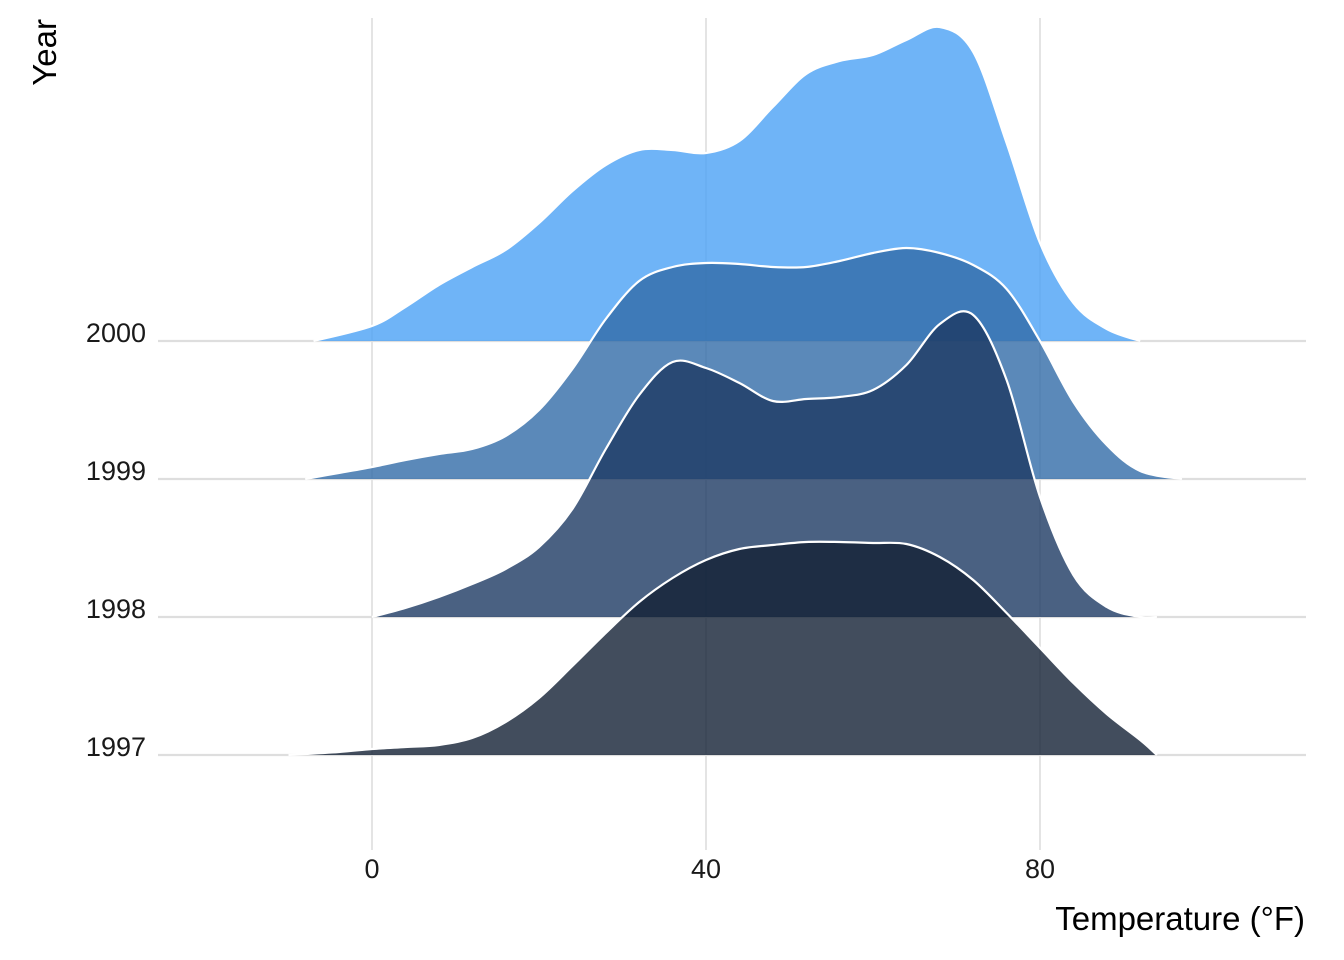  Describe the element at coordinates (706, 869) in the screenshot. I see `x-tick-label: 40` at that location.